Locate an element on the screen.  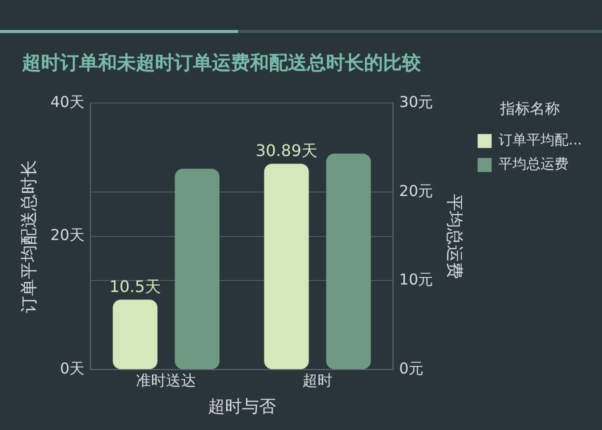
data-label: 10.5天 is located at coordinates (135, 286).